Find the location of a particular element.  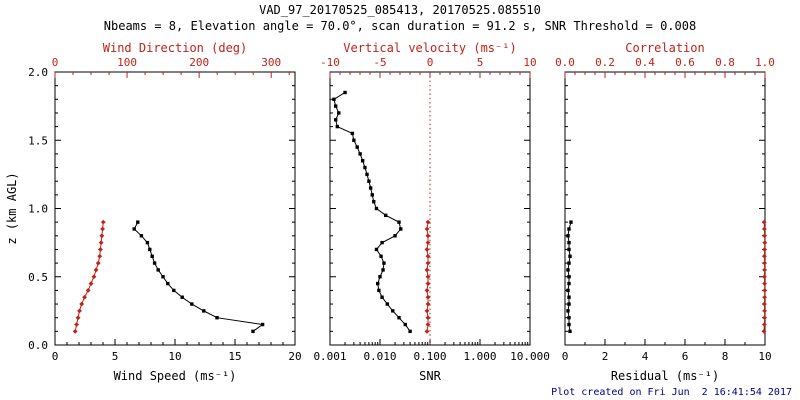

svg-text: 15 is located at coordinates (234, 356).